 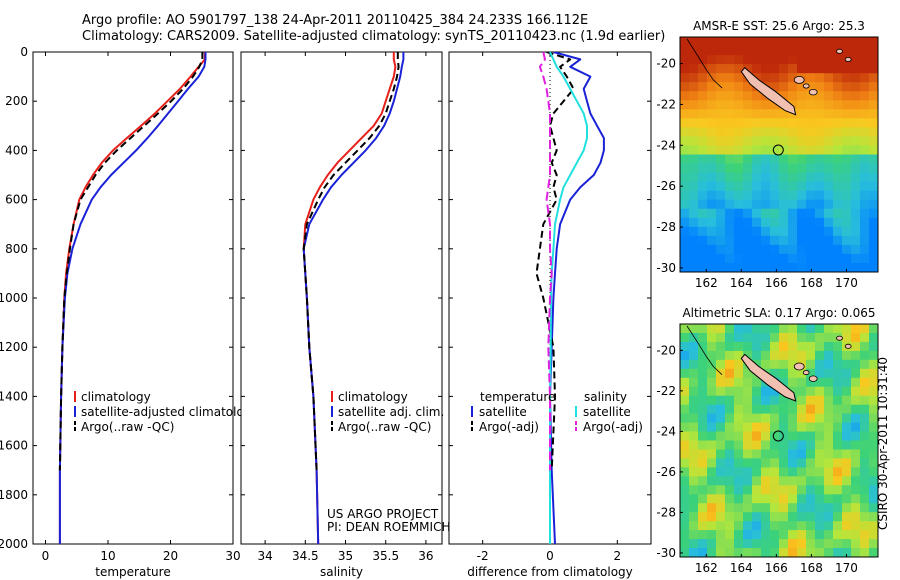 I want to click on y-tick-label: 200, so click(x=16, y=101).